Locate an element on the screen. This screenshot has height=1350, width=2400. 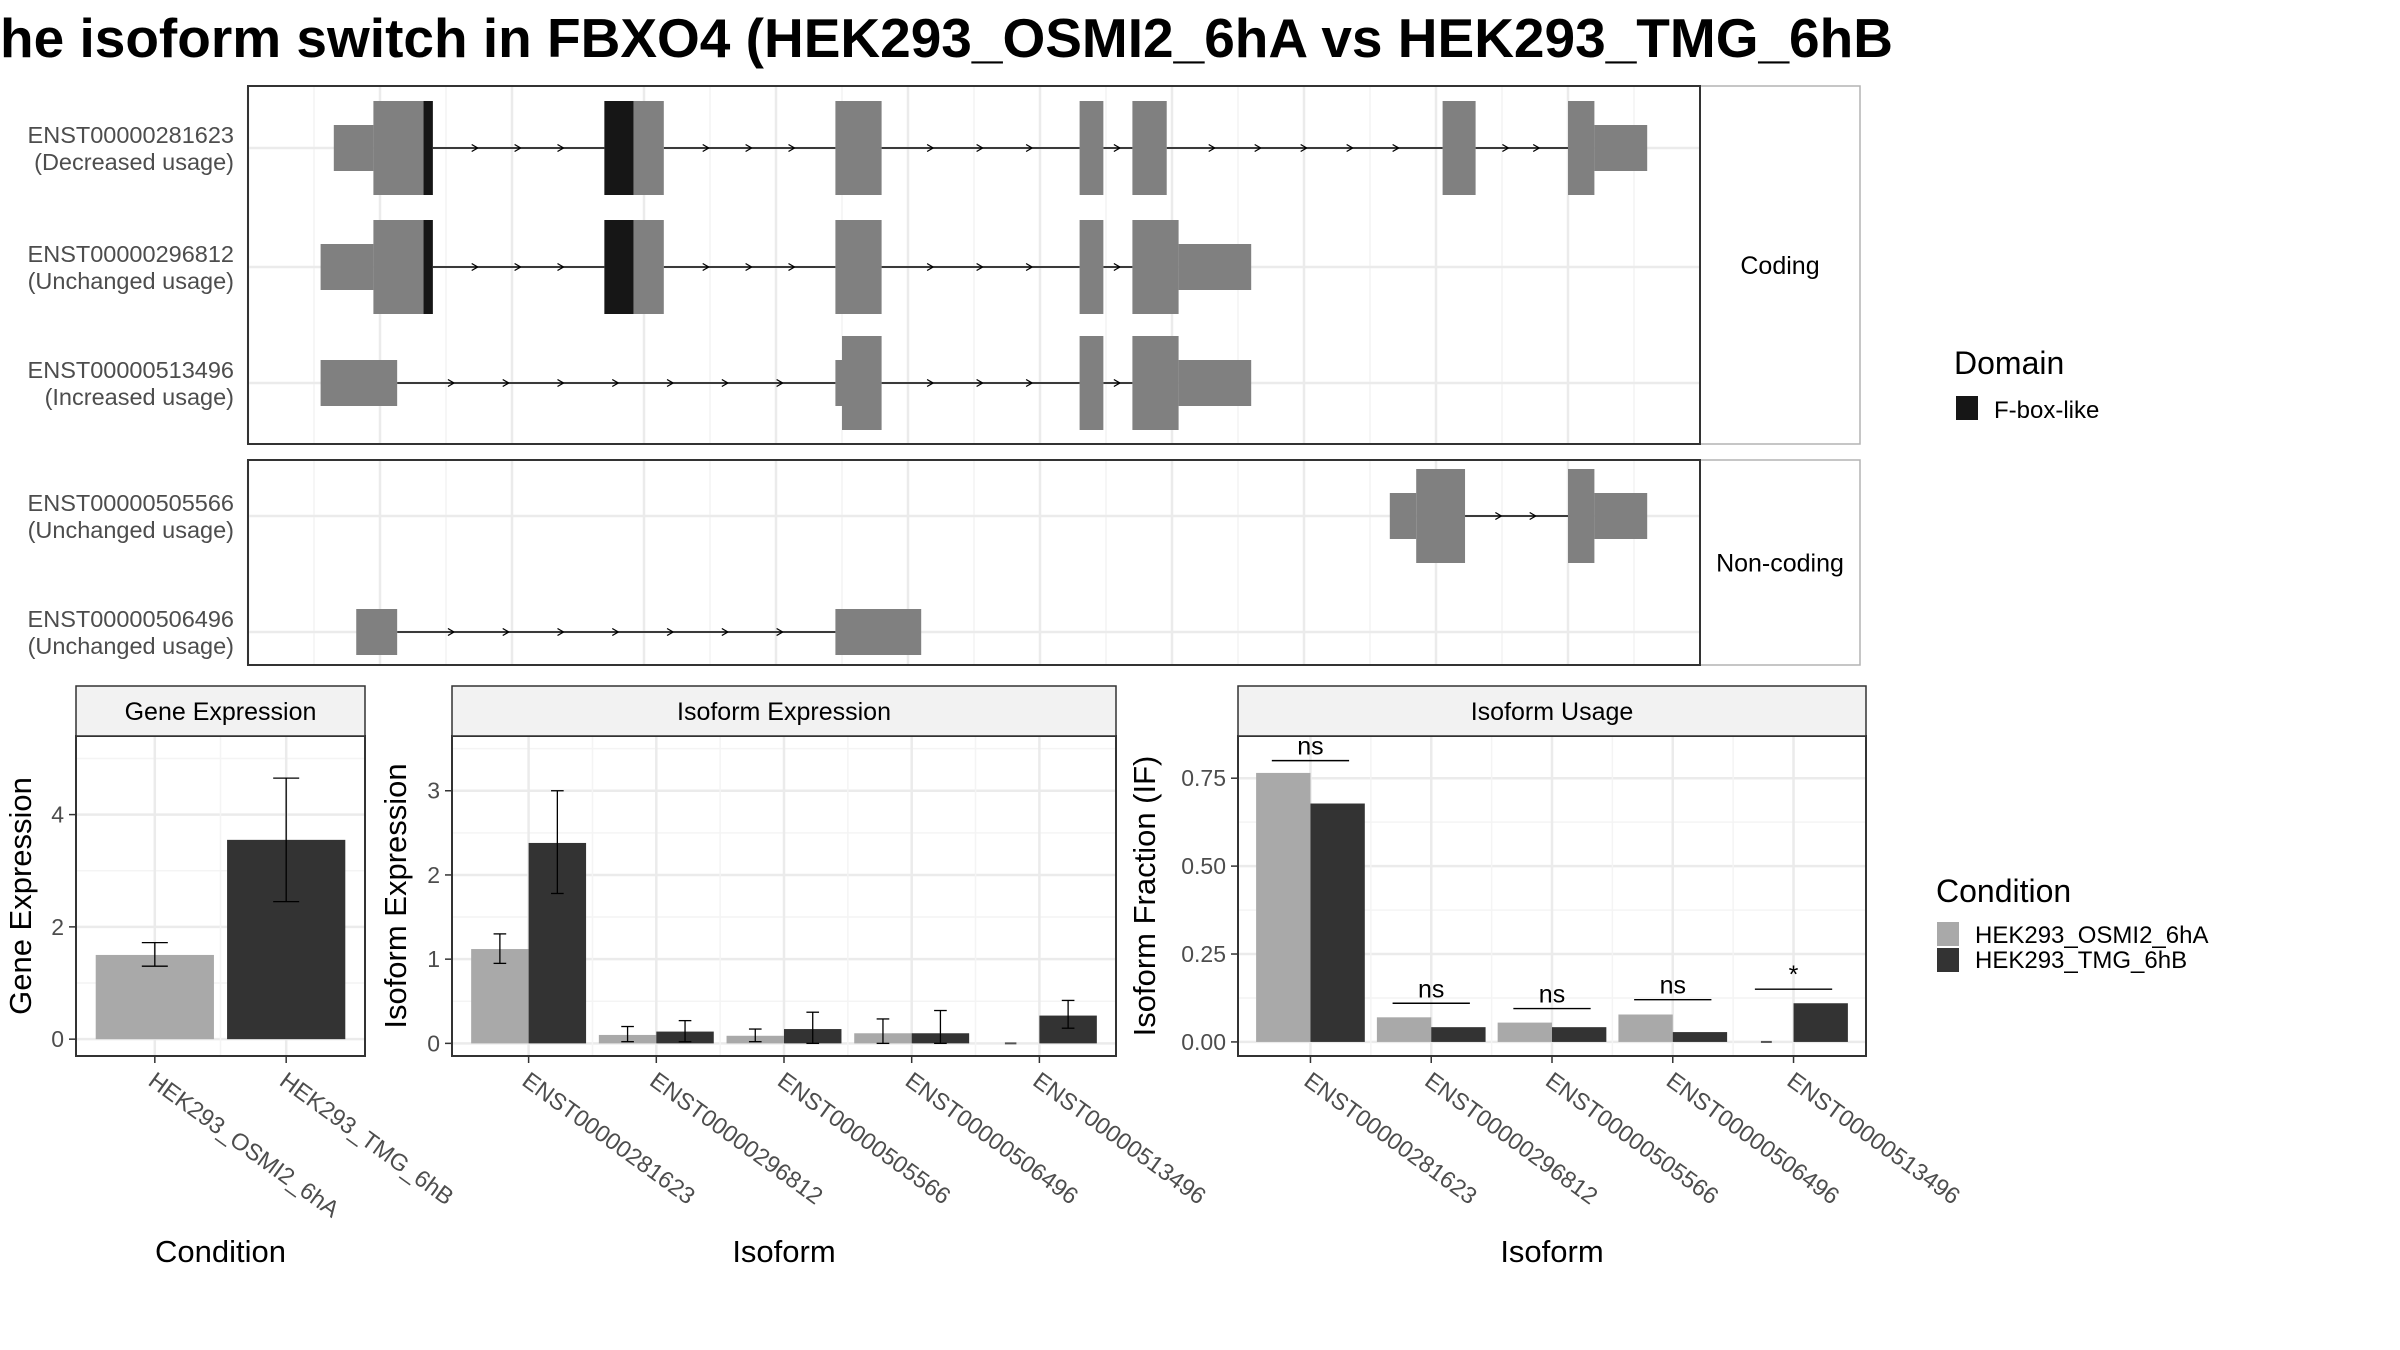
y-axis-title: Gene Expression is located at coordinates (20, 896).